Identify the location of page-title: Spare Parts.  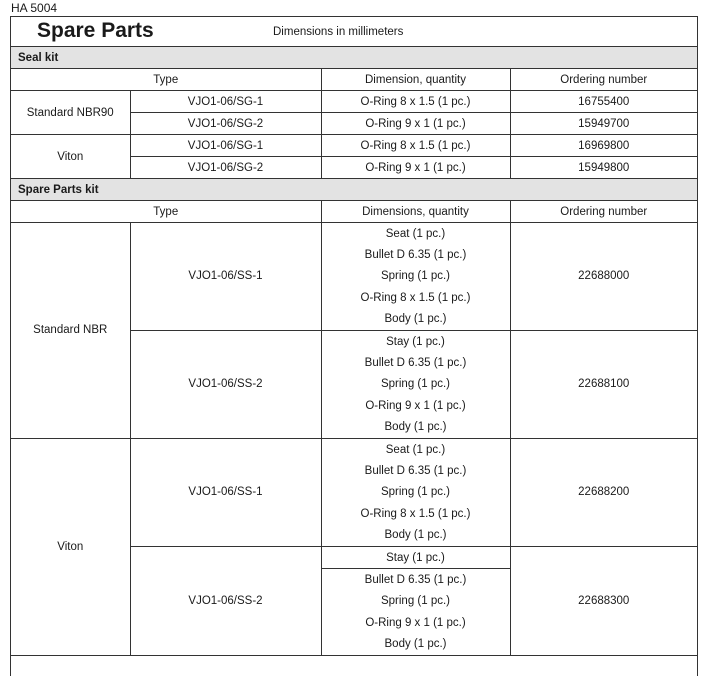
(95, 30).